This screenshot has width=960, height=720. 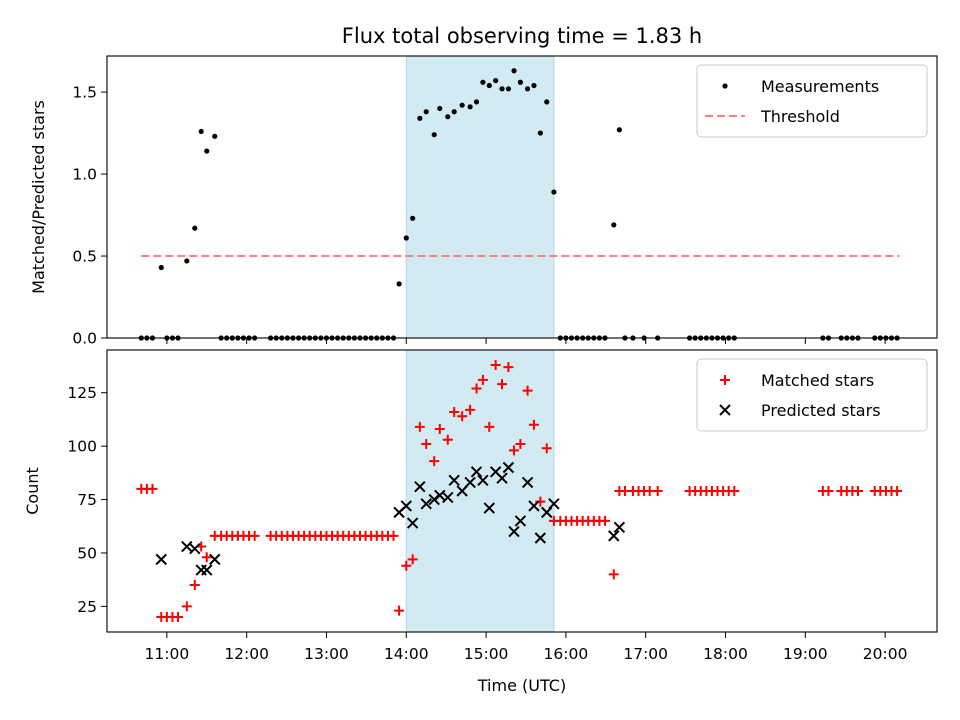 I want to click on x-tick-label: 18:00, so click(x=725, y=654).